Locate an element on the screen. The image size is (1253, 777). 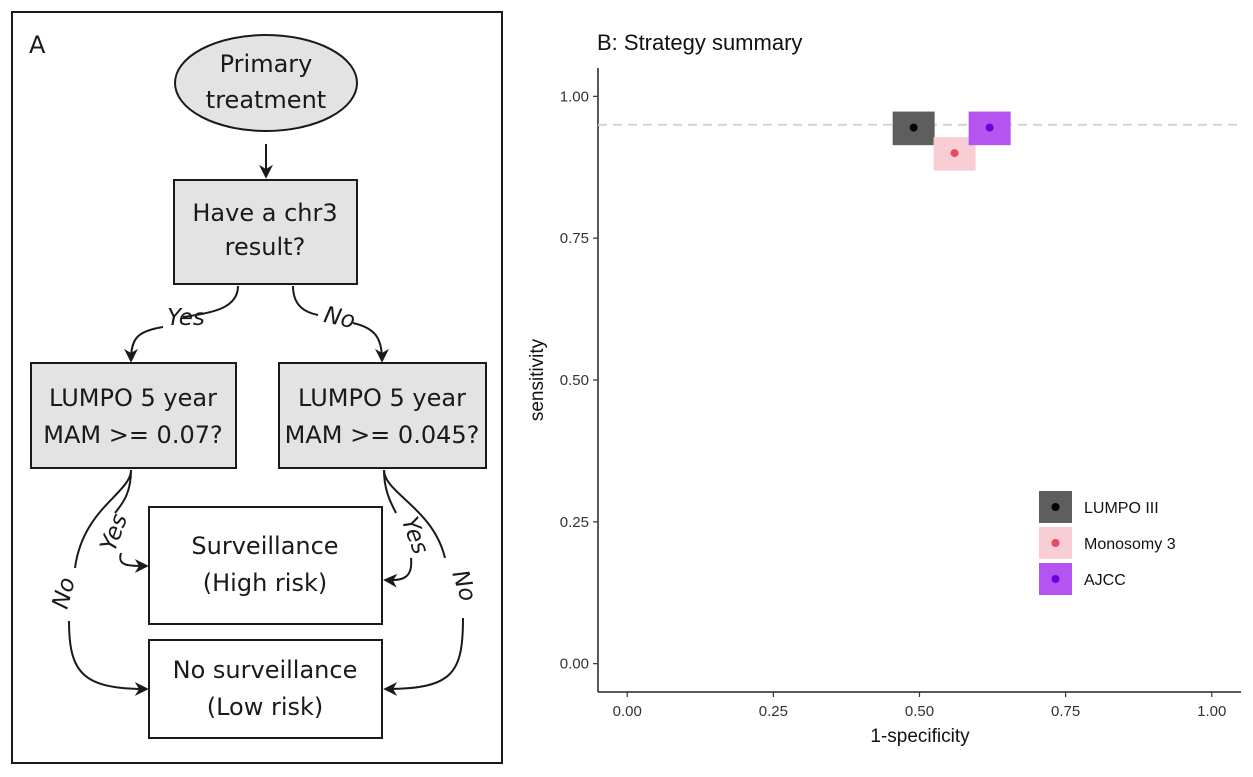
low-risk-node: No surveillance (Low risk) is located at coordinates (265, 689).